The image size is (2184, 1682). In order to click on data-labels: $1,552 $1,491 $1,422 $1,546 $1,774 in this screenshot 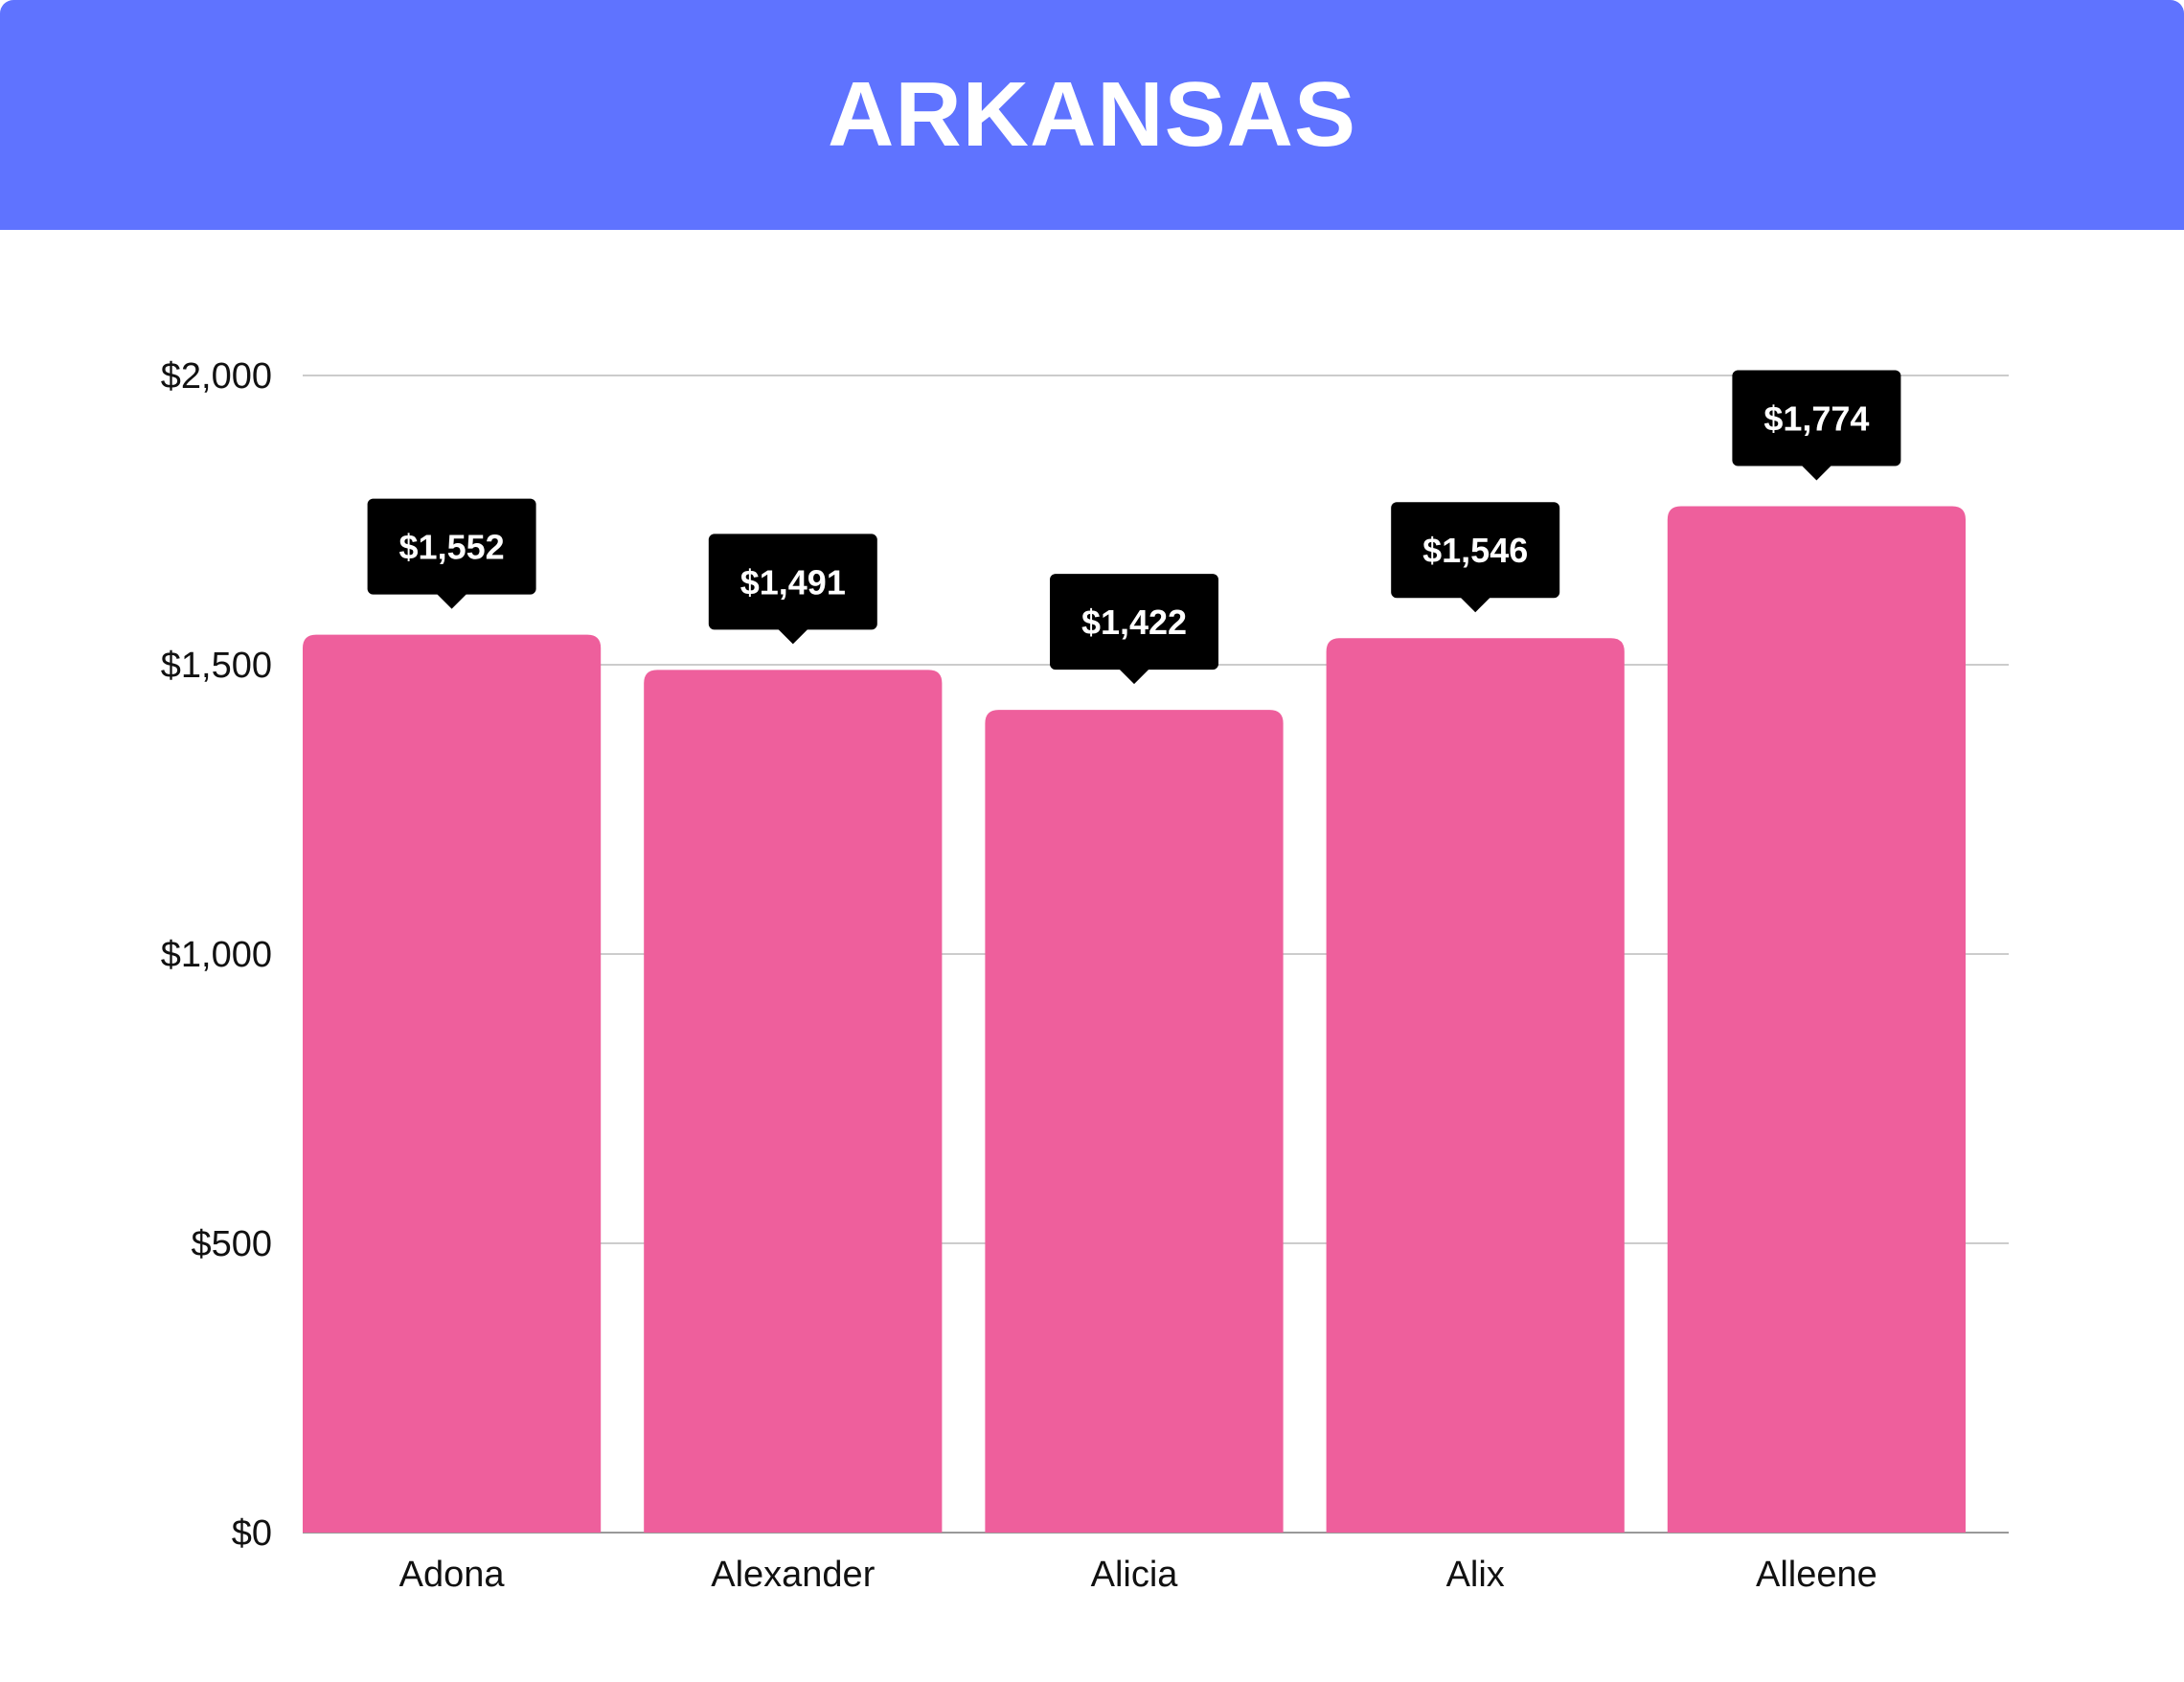, I will do `click(1134, 527)`.